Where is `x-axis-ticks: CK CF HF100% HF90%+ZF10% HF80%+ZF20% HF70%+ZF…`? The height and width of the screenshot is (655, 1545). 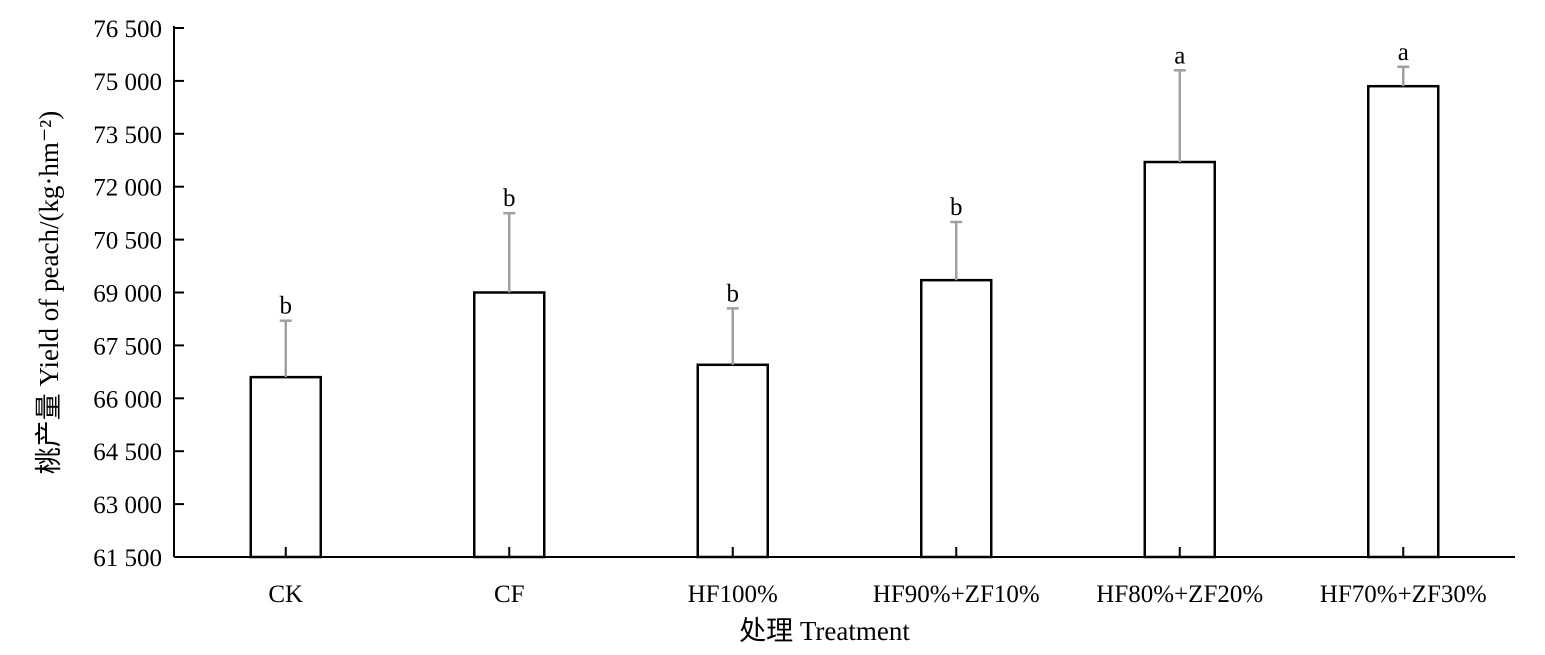 x-axis-ticks: CK CF HF100% HF90%+ZF10% HF80%+ZF20% HF70%+ZF… is located at coordinates (877, 577).